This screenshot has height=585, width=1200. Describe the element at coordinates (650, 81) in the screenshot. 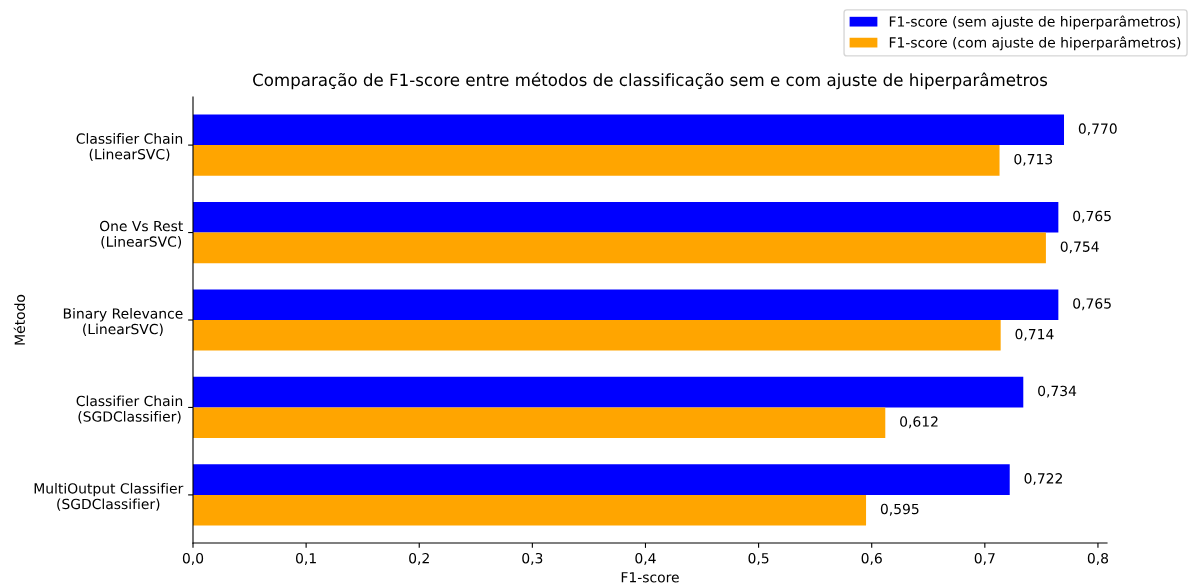

I see `chart-title: Comparação de F1-score entre métodos de classificação sem e com ajuste de hiperparâmetros` at that location.